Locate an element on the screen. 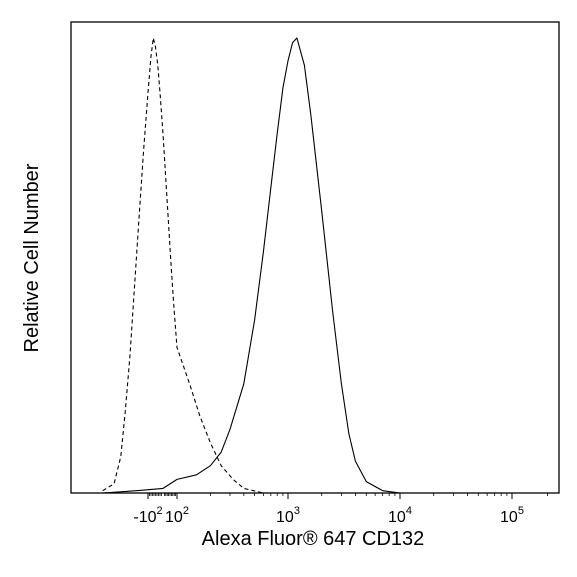 This screenshot has width=577, height=577. x-tick-label: 10⁴ is located at coordinates (400, 515).